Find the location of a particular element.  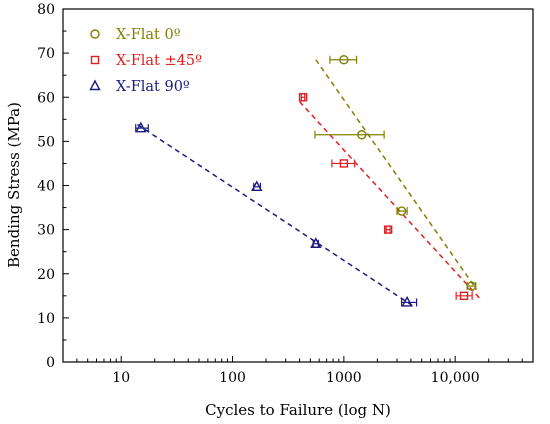

legend-label: X-Flat 90º is located at coordinates (153, 87).